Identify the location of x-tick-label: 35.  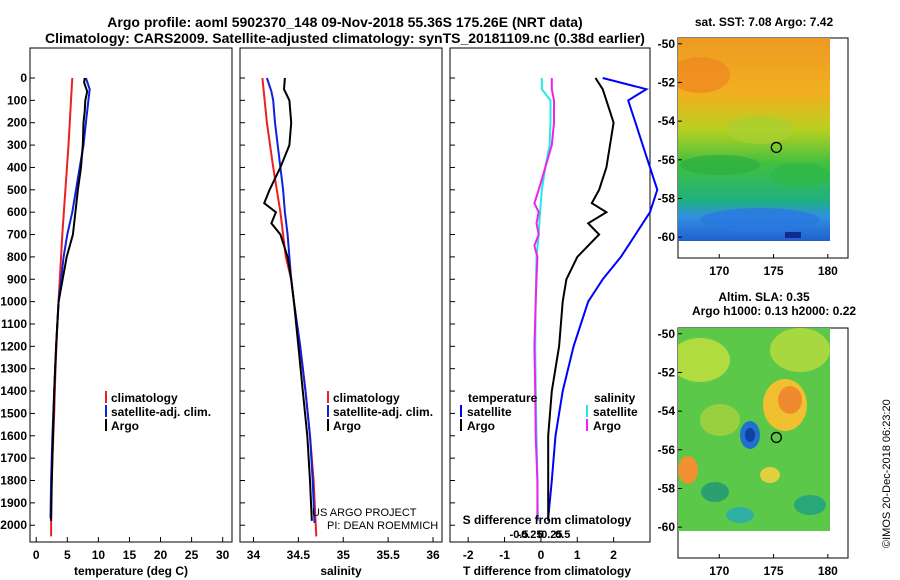
(344, 555).